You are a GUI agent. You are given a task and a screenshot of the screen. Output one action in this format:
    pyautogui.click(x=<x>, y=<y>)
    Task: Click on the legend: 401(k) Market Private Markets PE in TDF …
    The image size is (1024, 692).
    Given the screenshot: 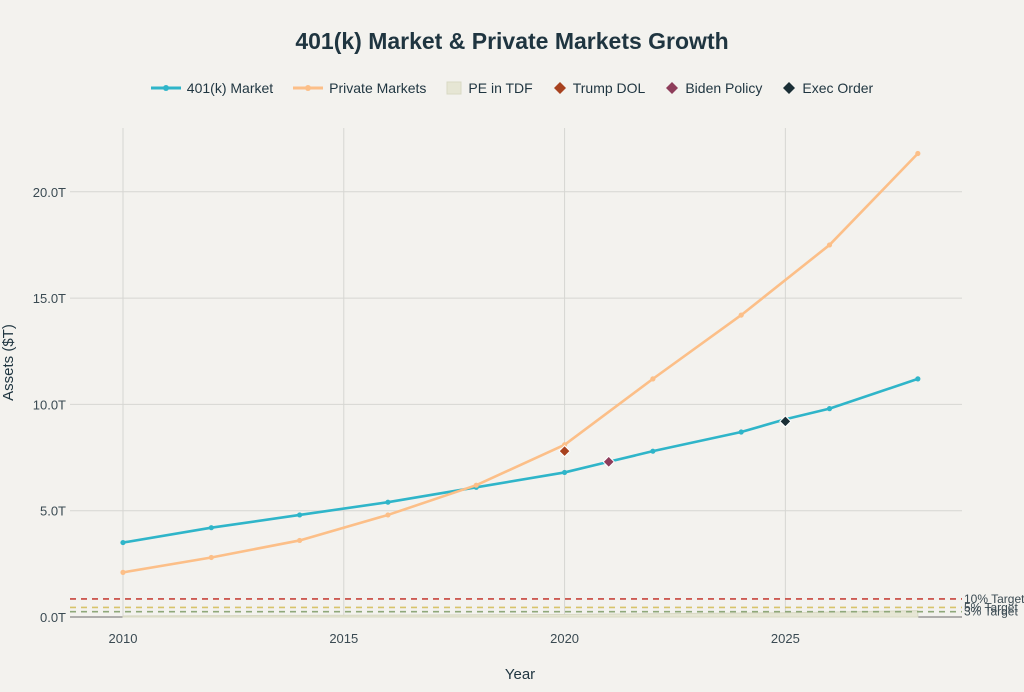 What is the action you would take?
    pyautogui.click(x=512, y=88)
    